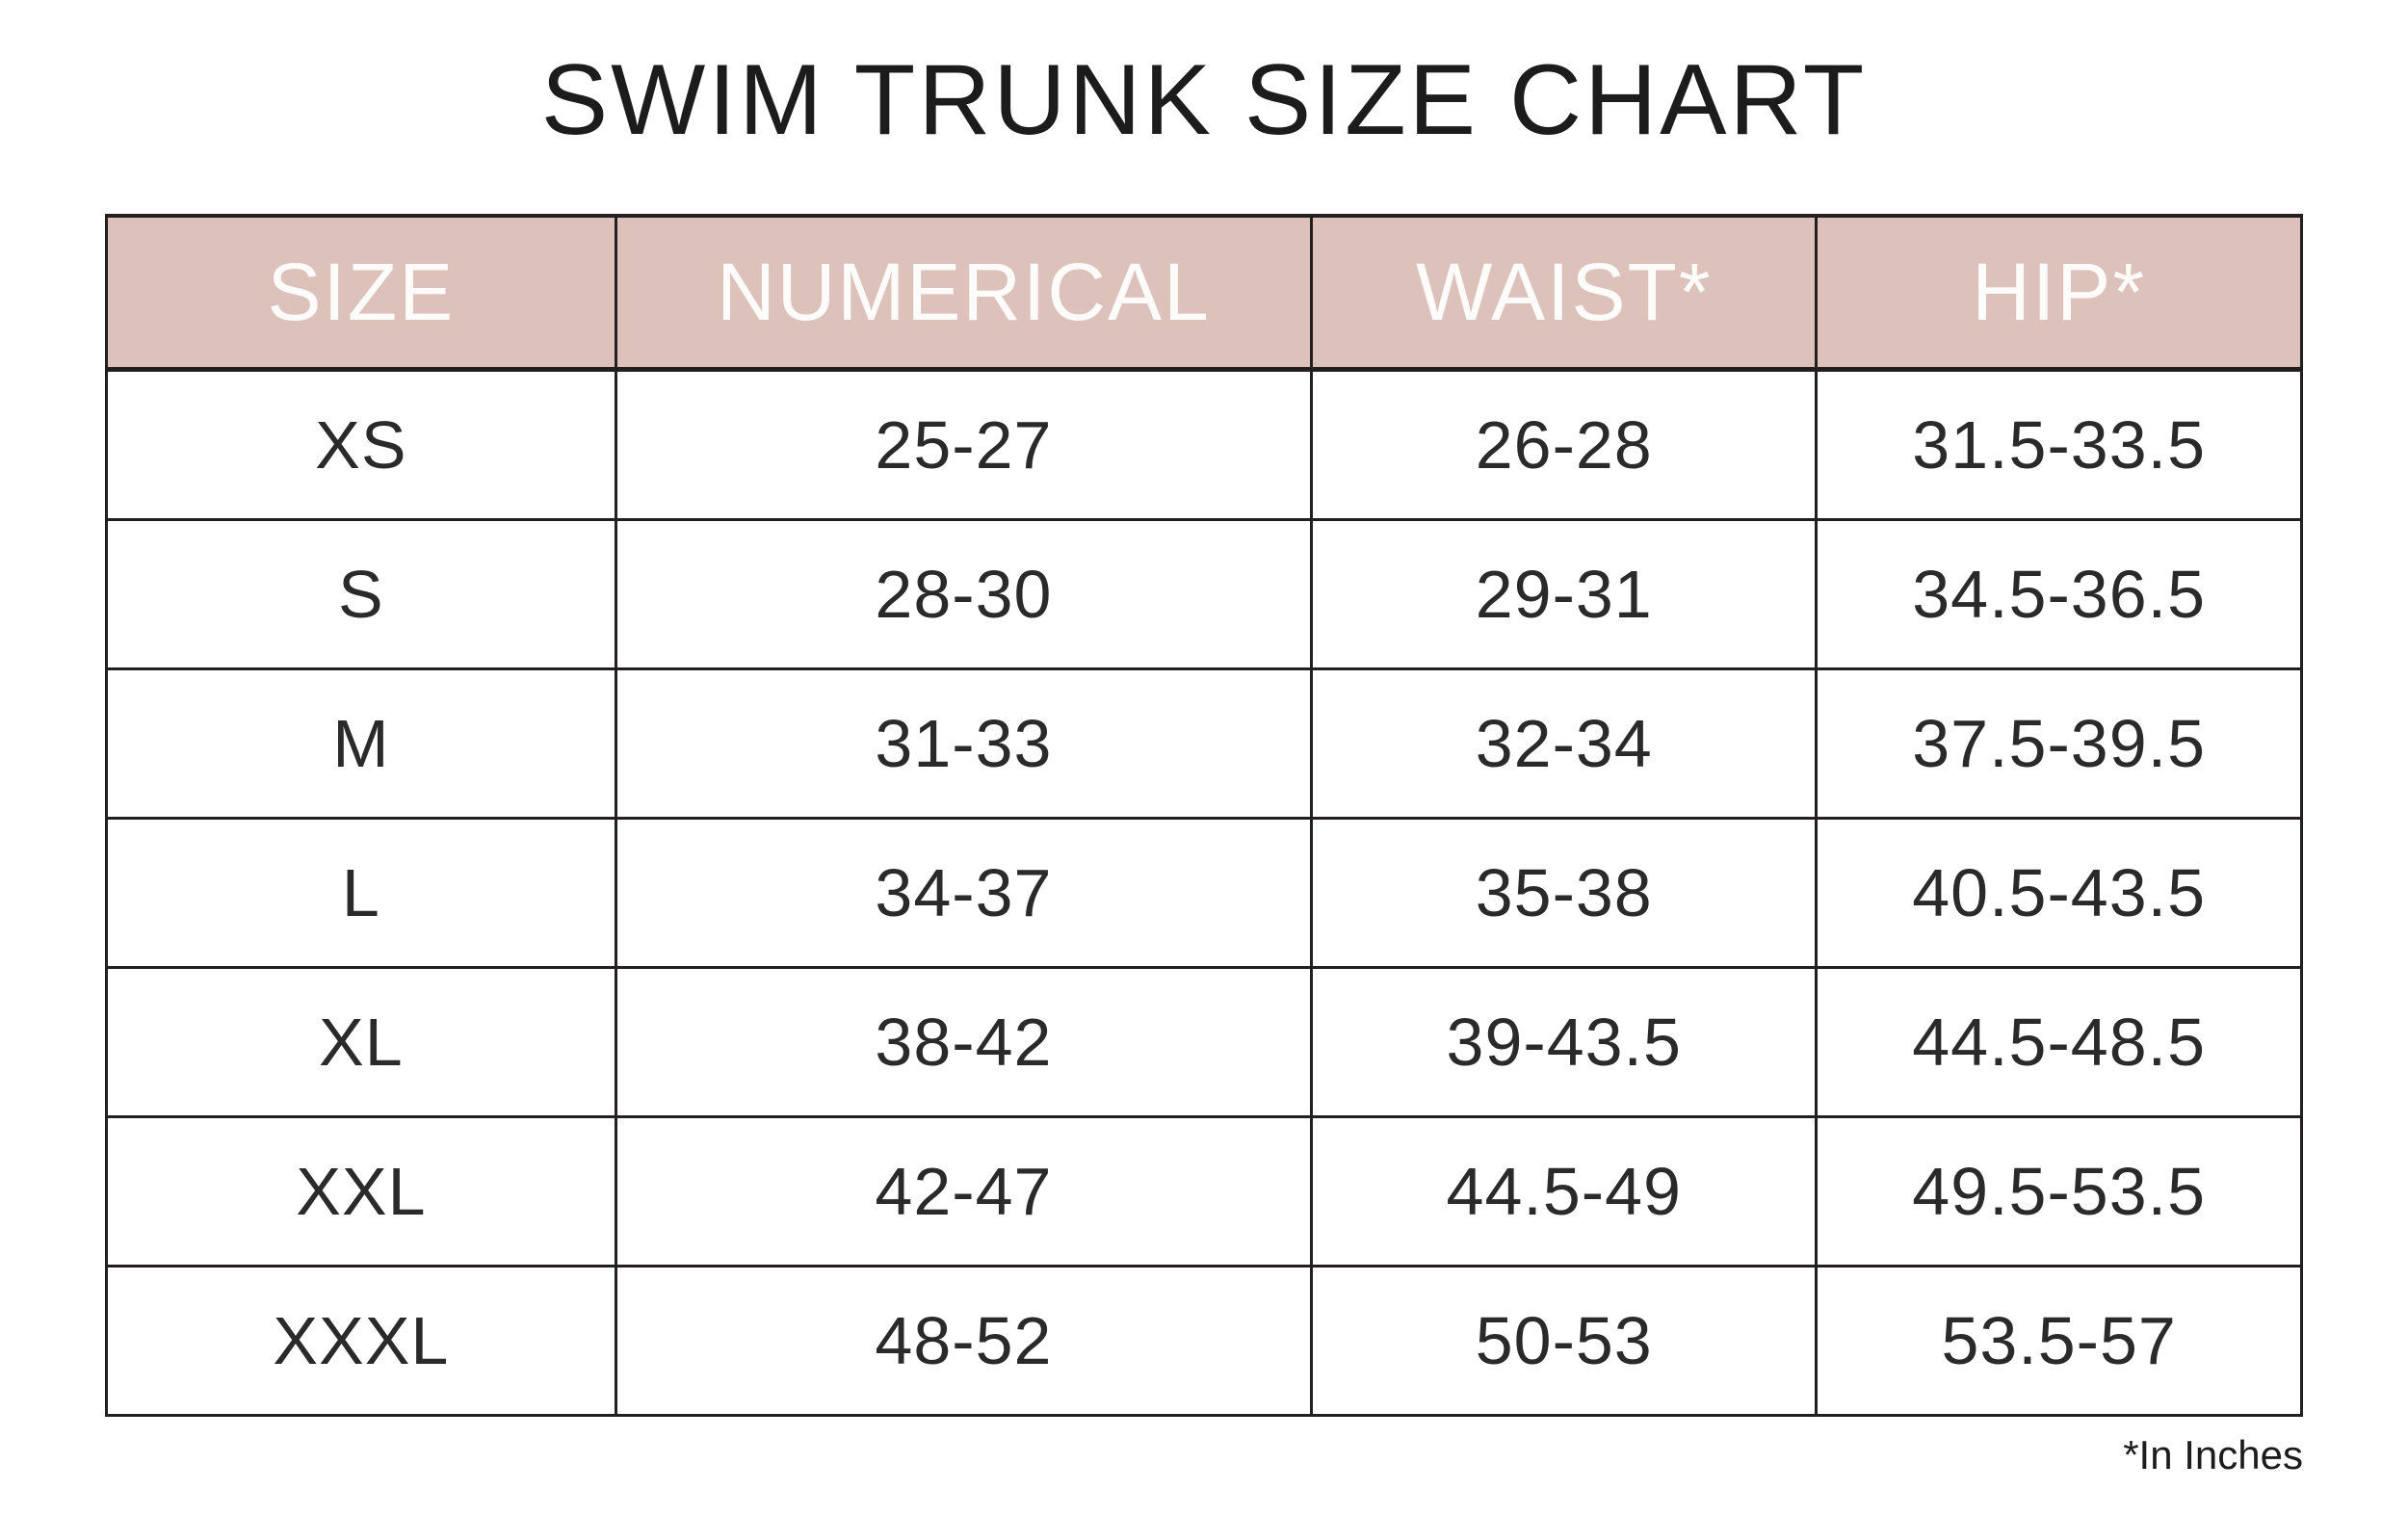  Describe the element at coordinates (361, 445) in the screenshot. I see `size-cell: XS` at that location.